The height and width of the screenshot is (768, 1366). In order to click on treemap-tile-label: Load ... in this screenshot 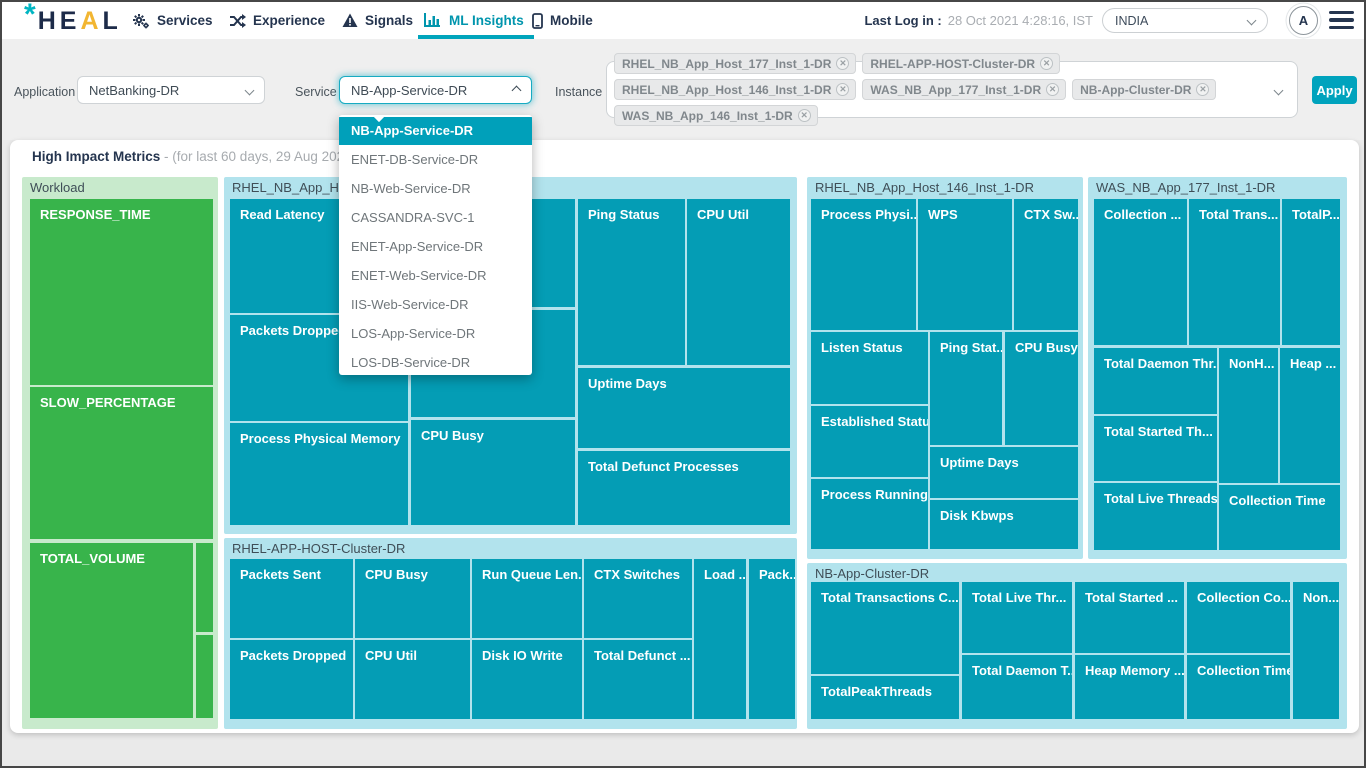, I will do `click(725, 574)`.